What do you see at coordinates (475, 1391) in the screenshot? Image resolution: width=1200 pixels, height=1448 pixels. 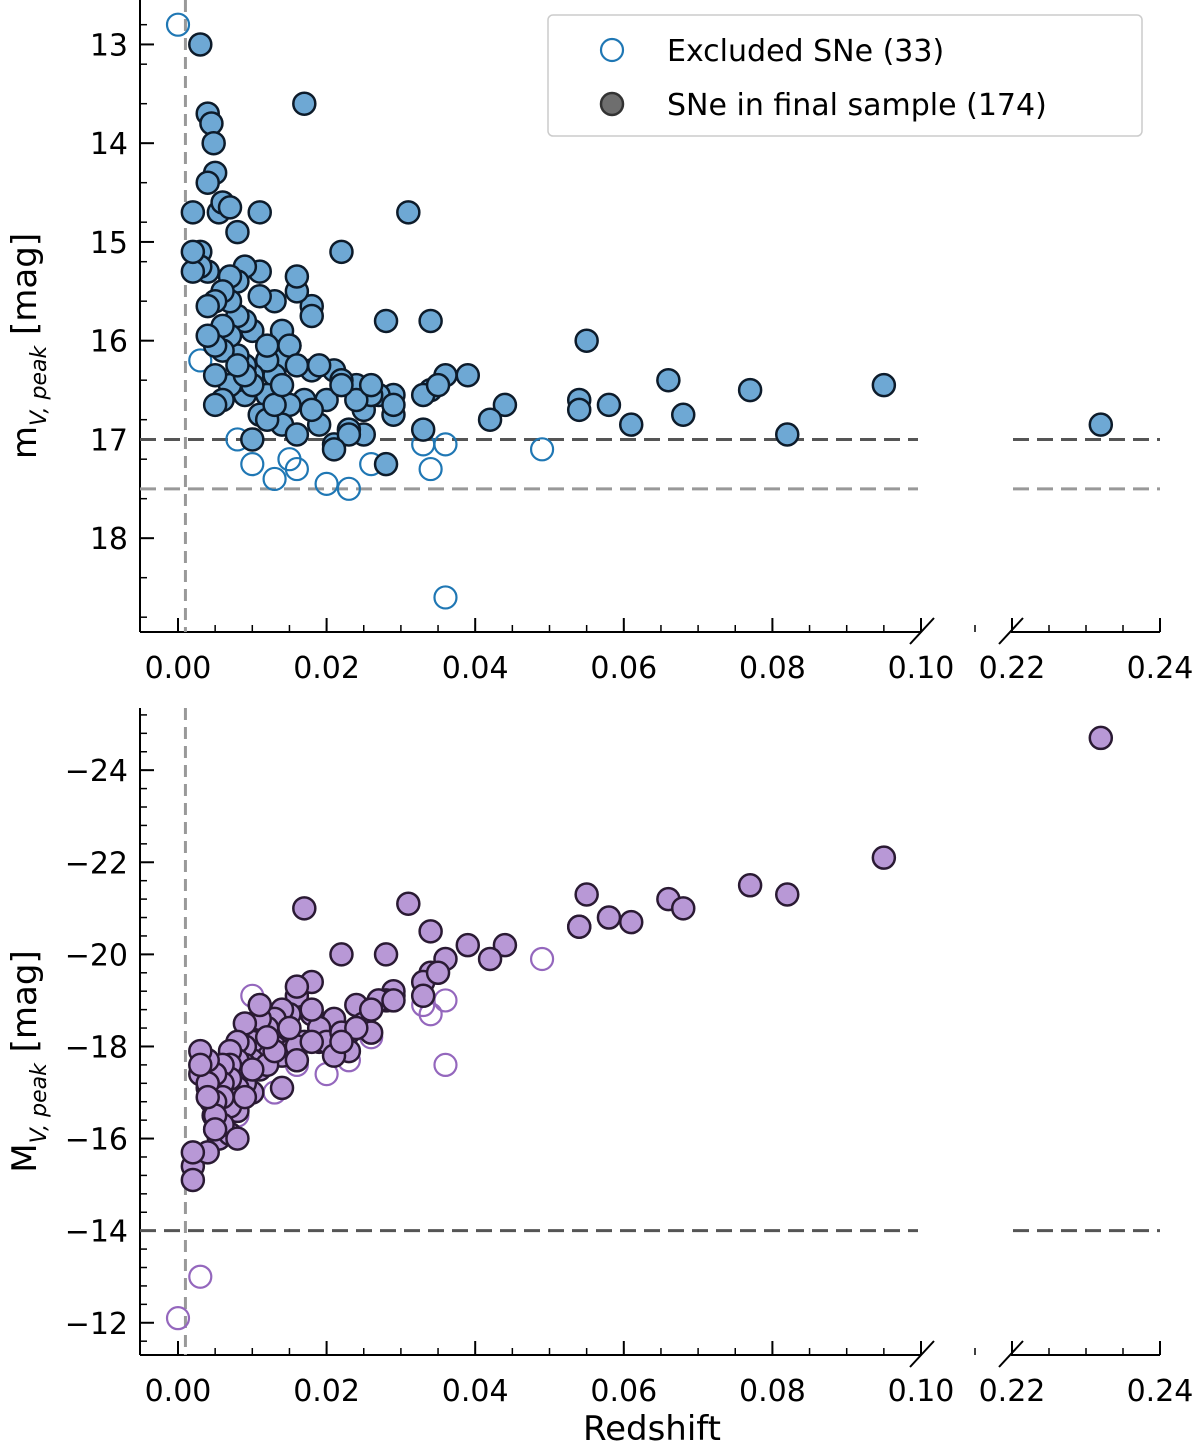 I see `x-tick-label: 0.04` at bounding box center [475, 1391].